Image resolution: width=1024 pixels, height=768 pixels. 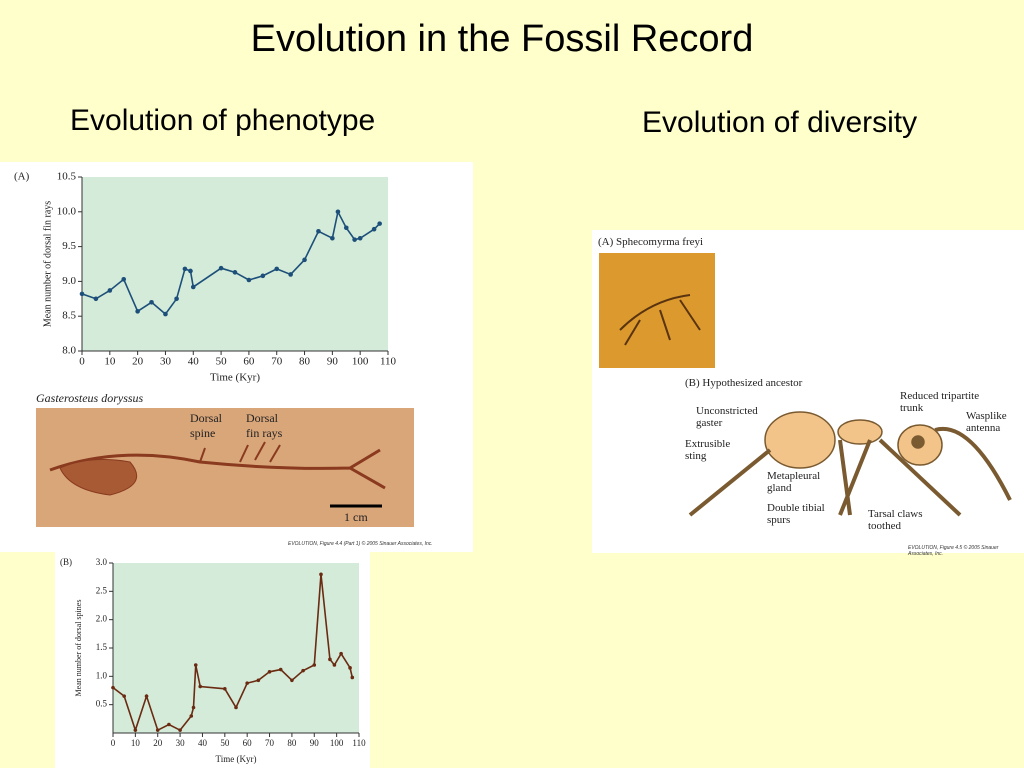 I want to click on panel-label: (B), so click(x=66, y=562).